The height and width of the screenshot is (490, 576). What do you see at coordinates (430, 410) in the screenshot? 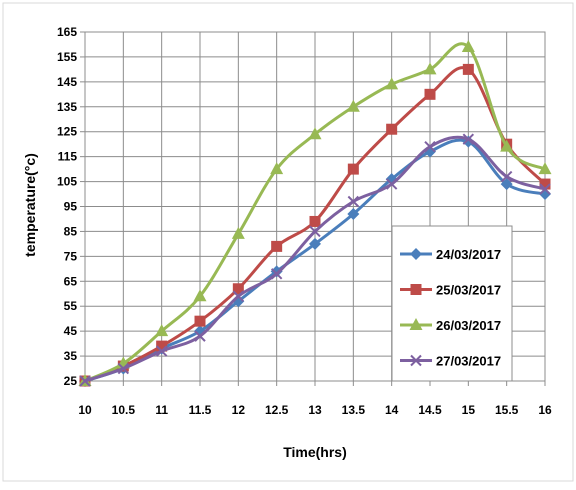
I see `x-tick-label: 14.5` at bounding box center [430, 410].